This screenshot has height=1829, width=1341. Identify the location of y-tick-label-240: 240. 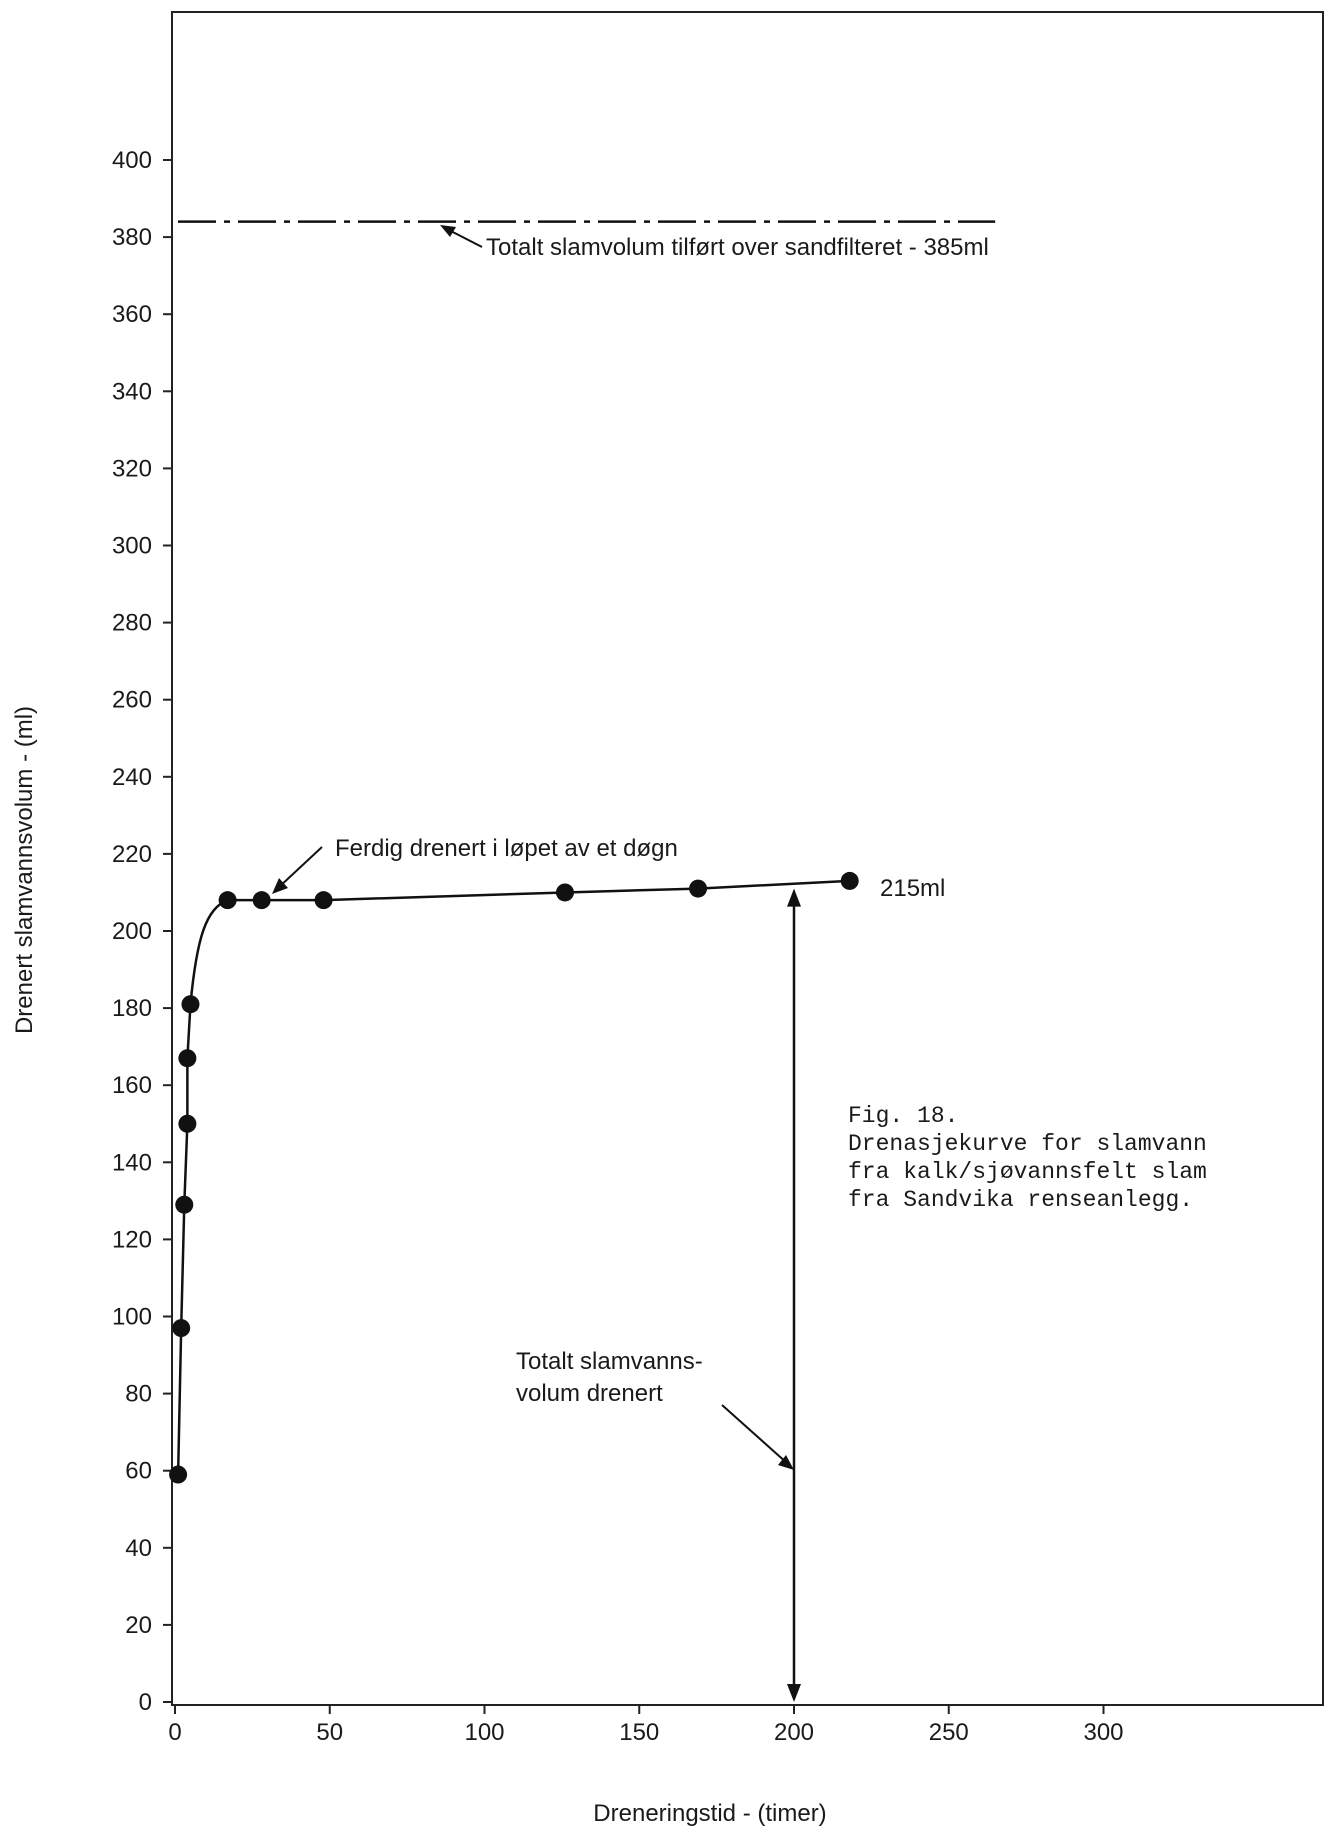
(132, 777).